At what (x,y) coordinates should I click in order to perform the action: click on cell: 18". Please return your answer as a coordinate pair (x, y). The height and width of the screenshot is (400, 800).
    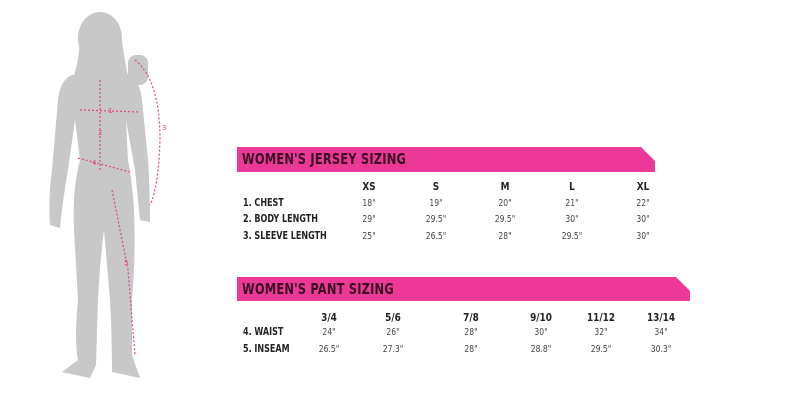
    Looking at the image, I should click on (369, 203).